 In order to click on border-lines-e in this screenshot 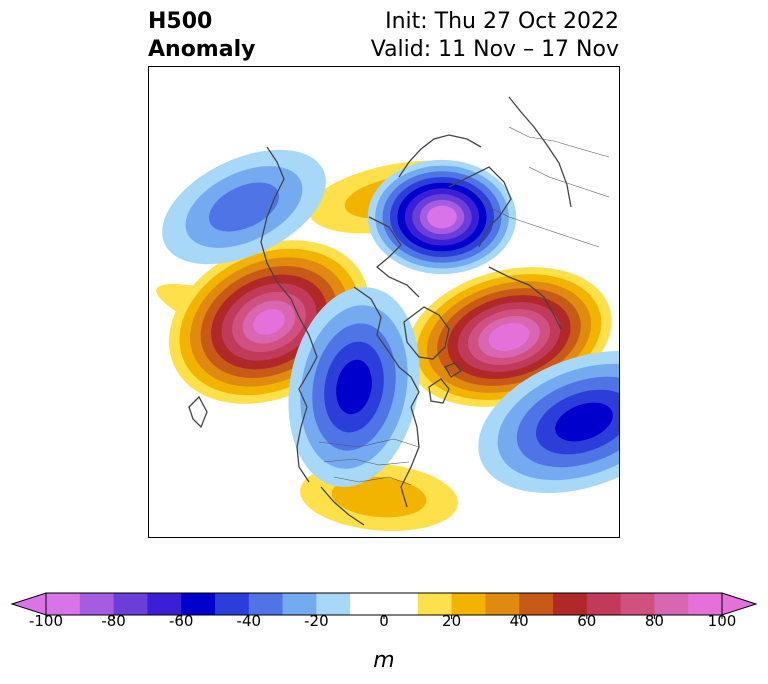, I will do `click(569, 182)`.